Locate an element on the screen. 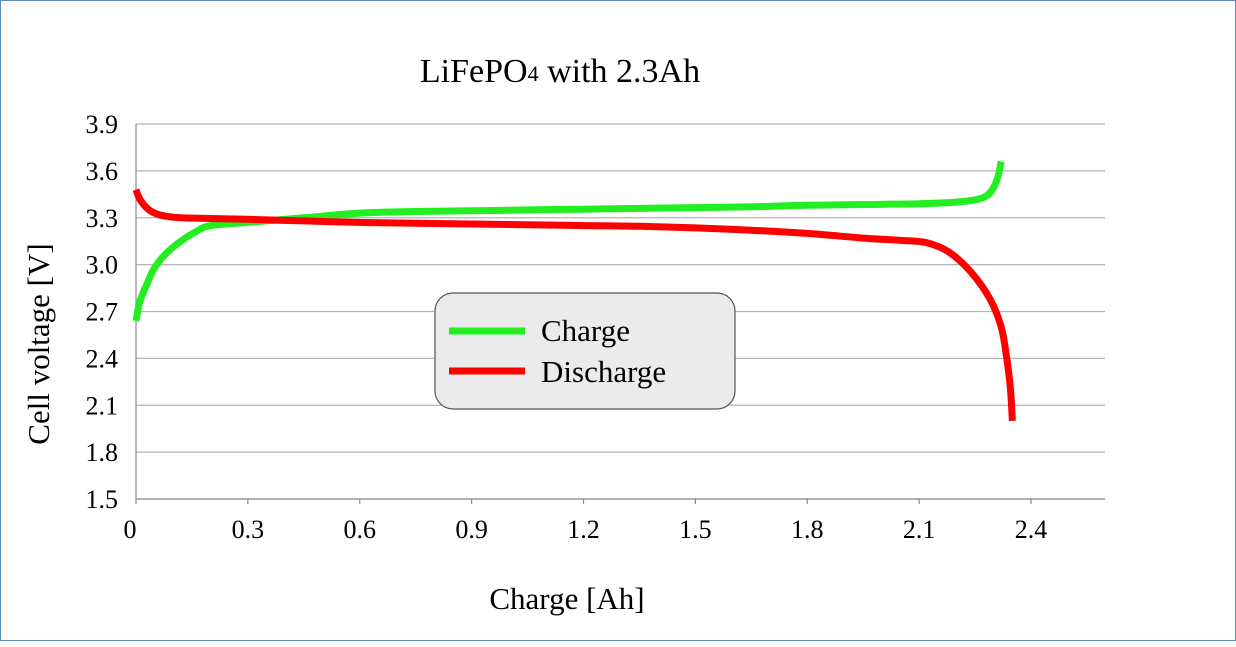  y-tick-label: 2.4 is located at coordinates (102, 358).